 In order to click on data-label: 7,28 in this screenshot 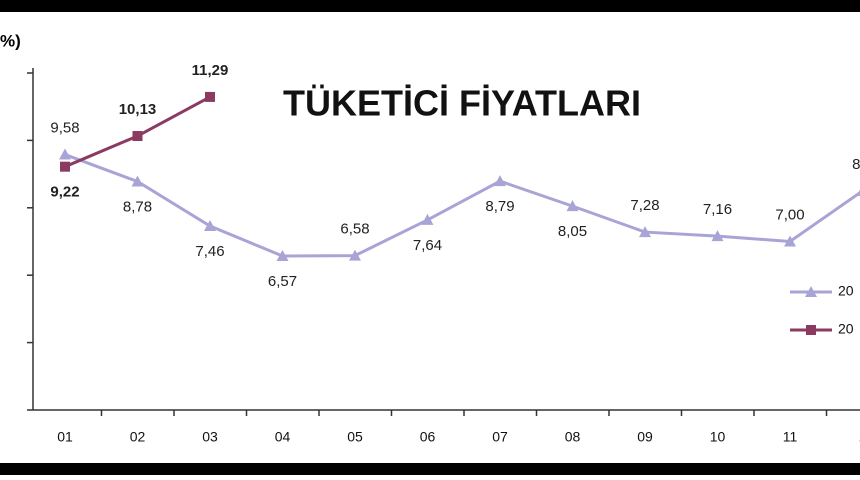, I will do `click(644, 205)`.